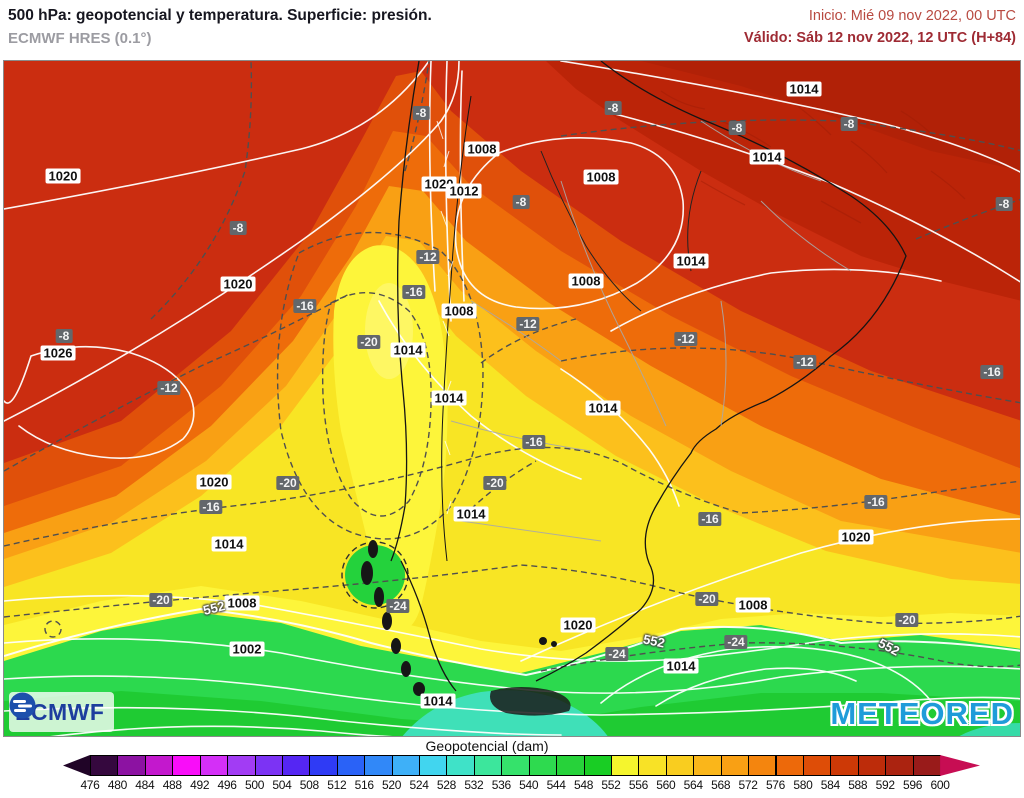 This screenshot has height=798, width=1024. Describe the element at coordinates (803, 785) in the screenshot. I see `colorbar-tick: 580` at that location.